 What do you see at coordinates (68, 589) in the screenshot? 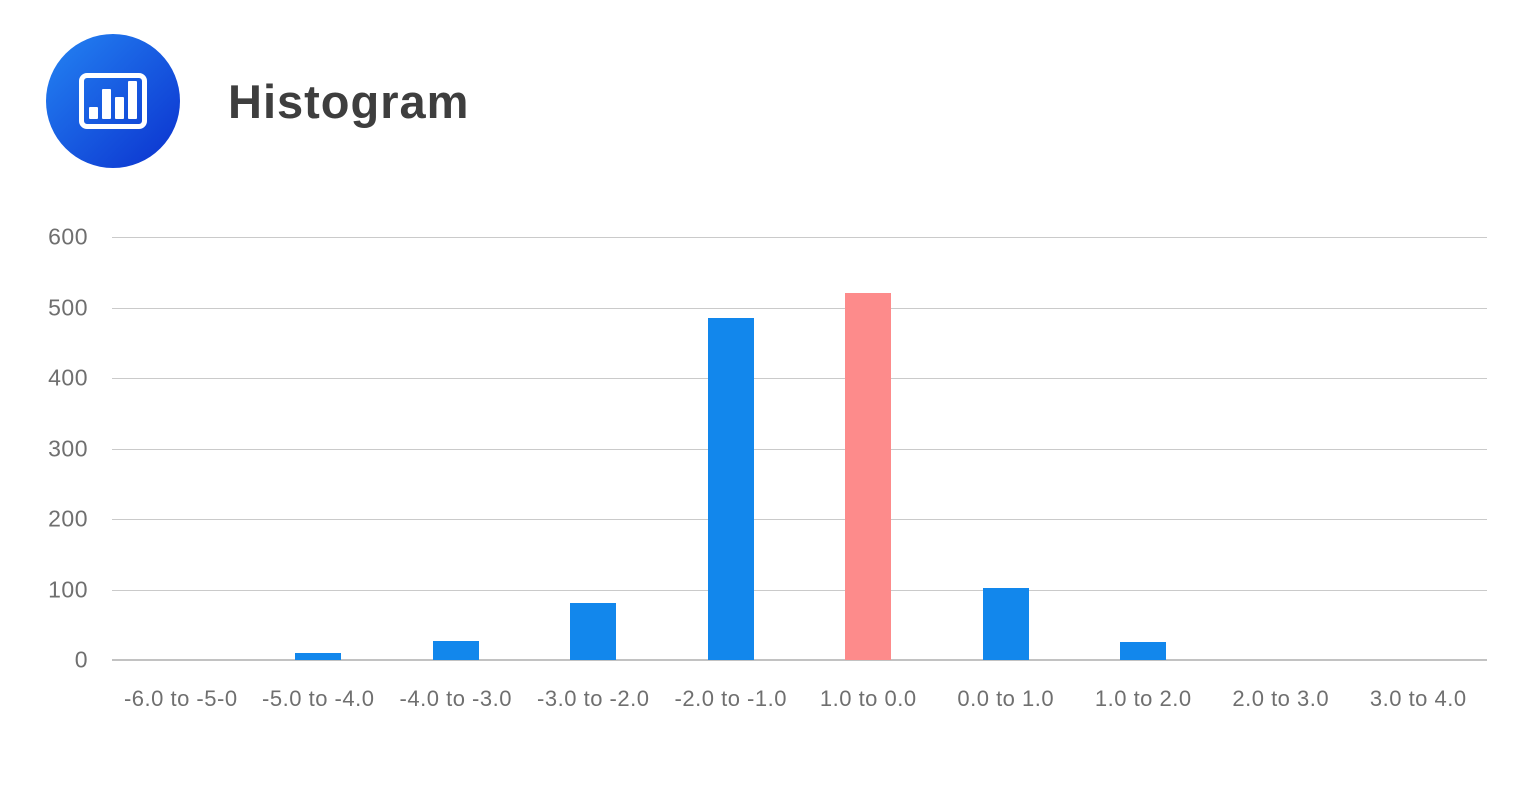
I see `y-tick-label: 100` at bounding box center [68, 589].